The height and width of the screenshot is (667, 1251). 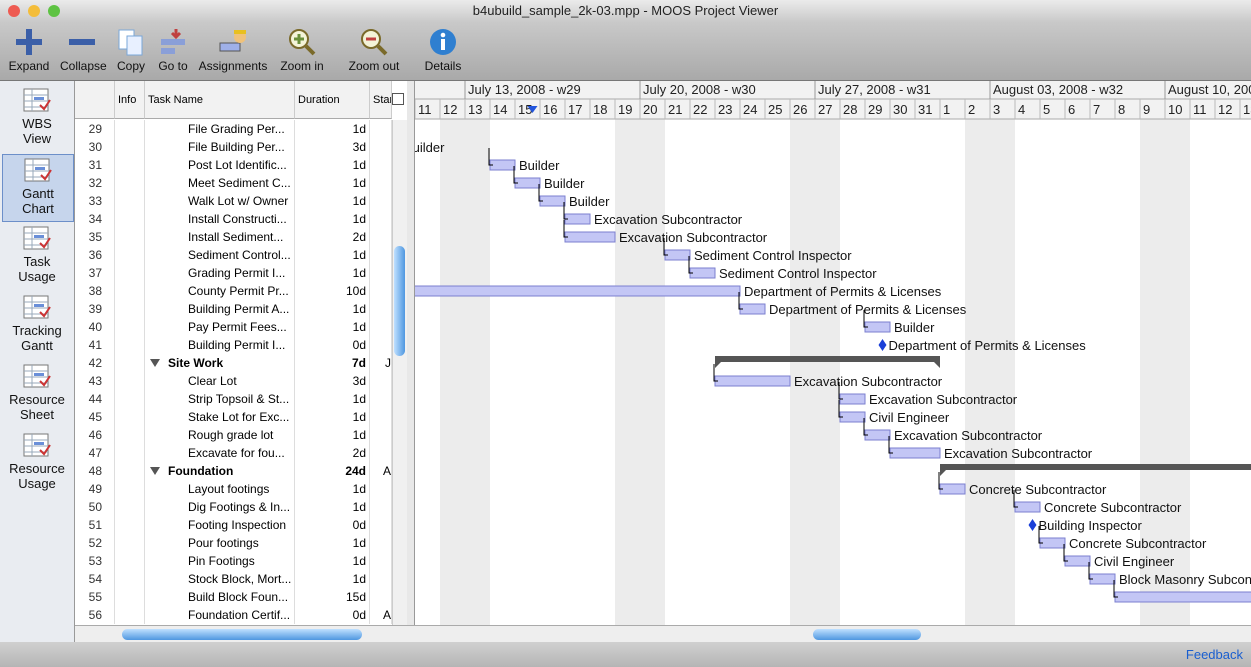 I want to click on day-label: 13, so click(x=1247, y=109).